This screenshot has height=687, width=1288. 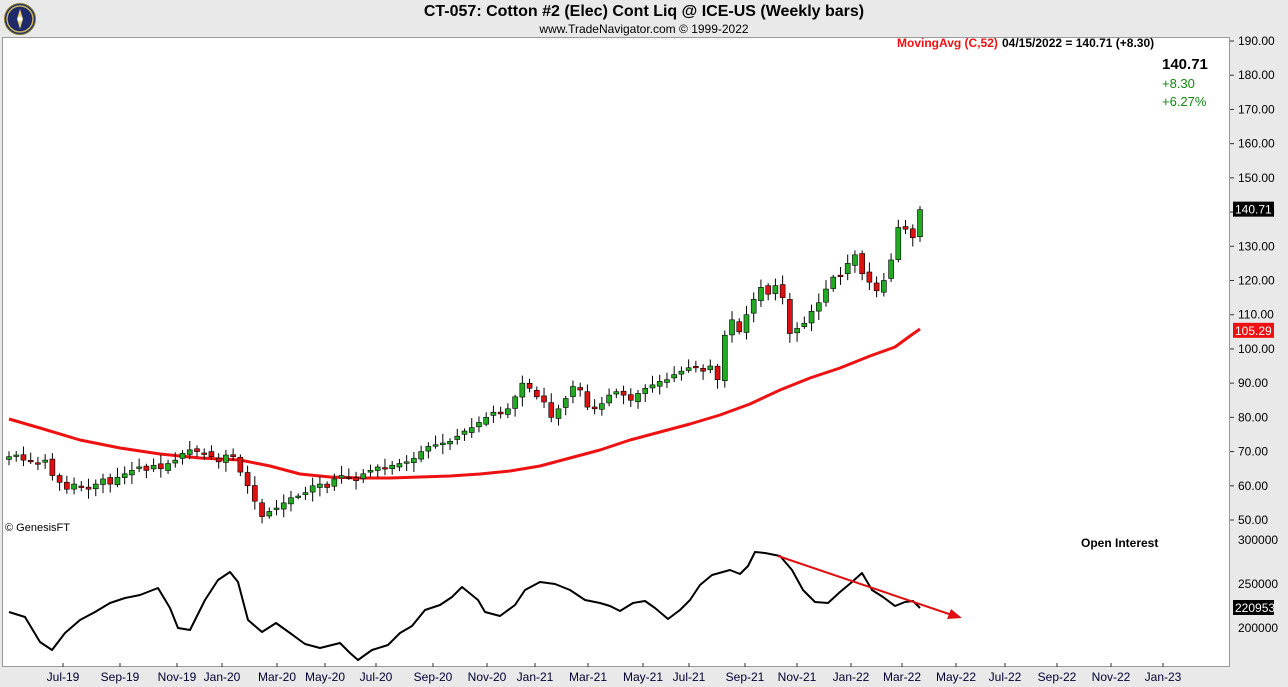 I want to click on price-badge-bg, so click(x=1253, y=209).